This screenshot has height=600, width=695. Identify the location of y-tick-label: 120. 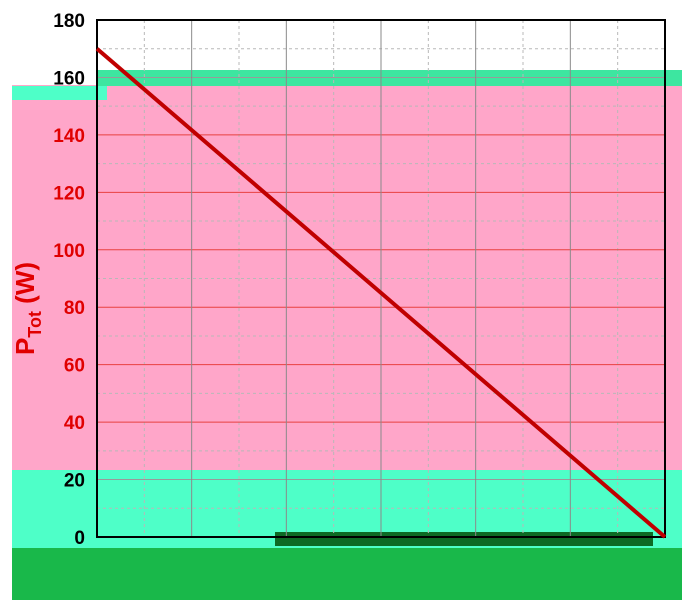
(69, 193).